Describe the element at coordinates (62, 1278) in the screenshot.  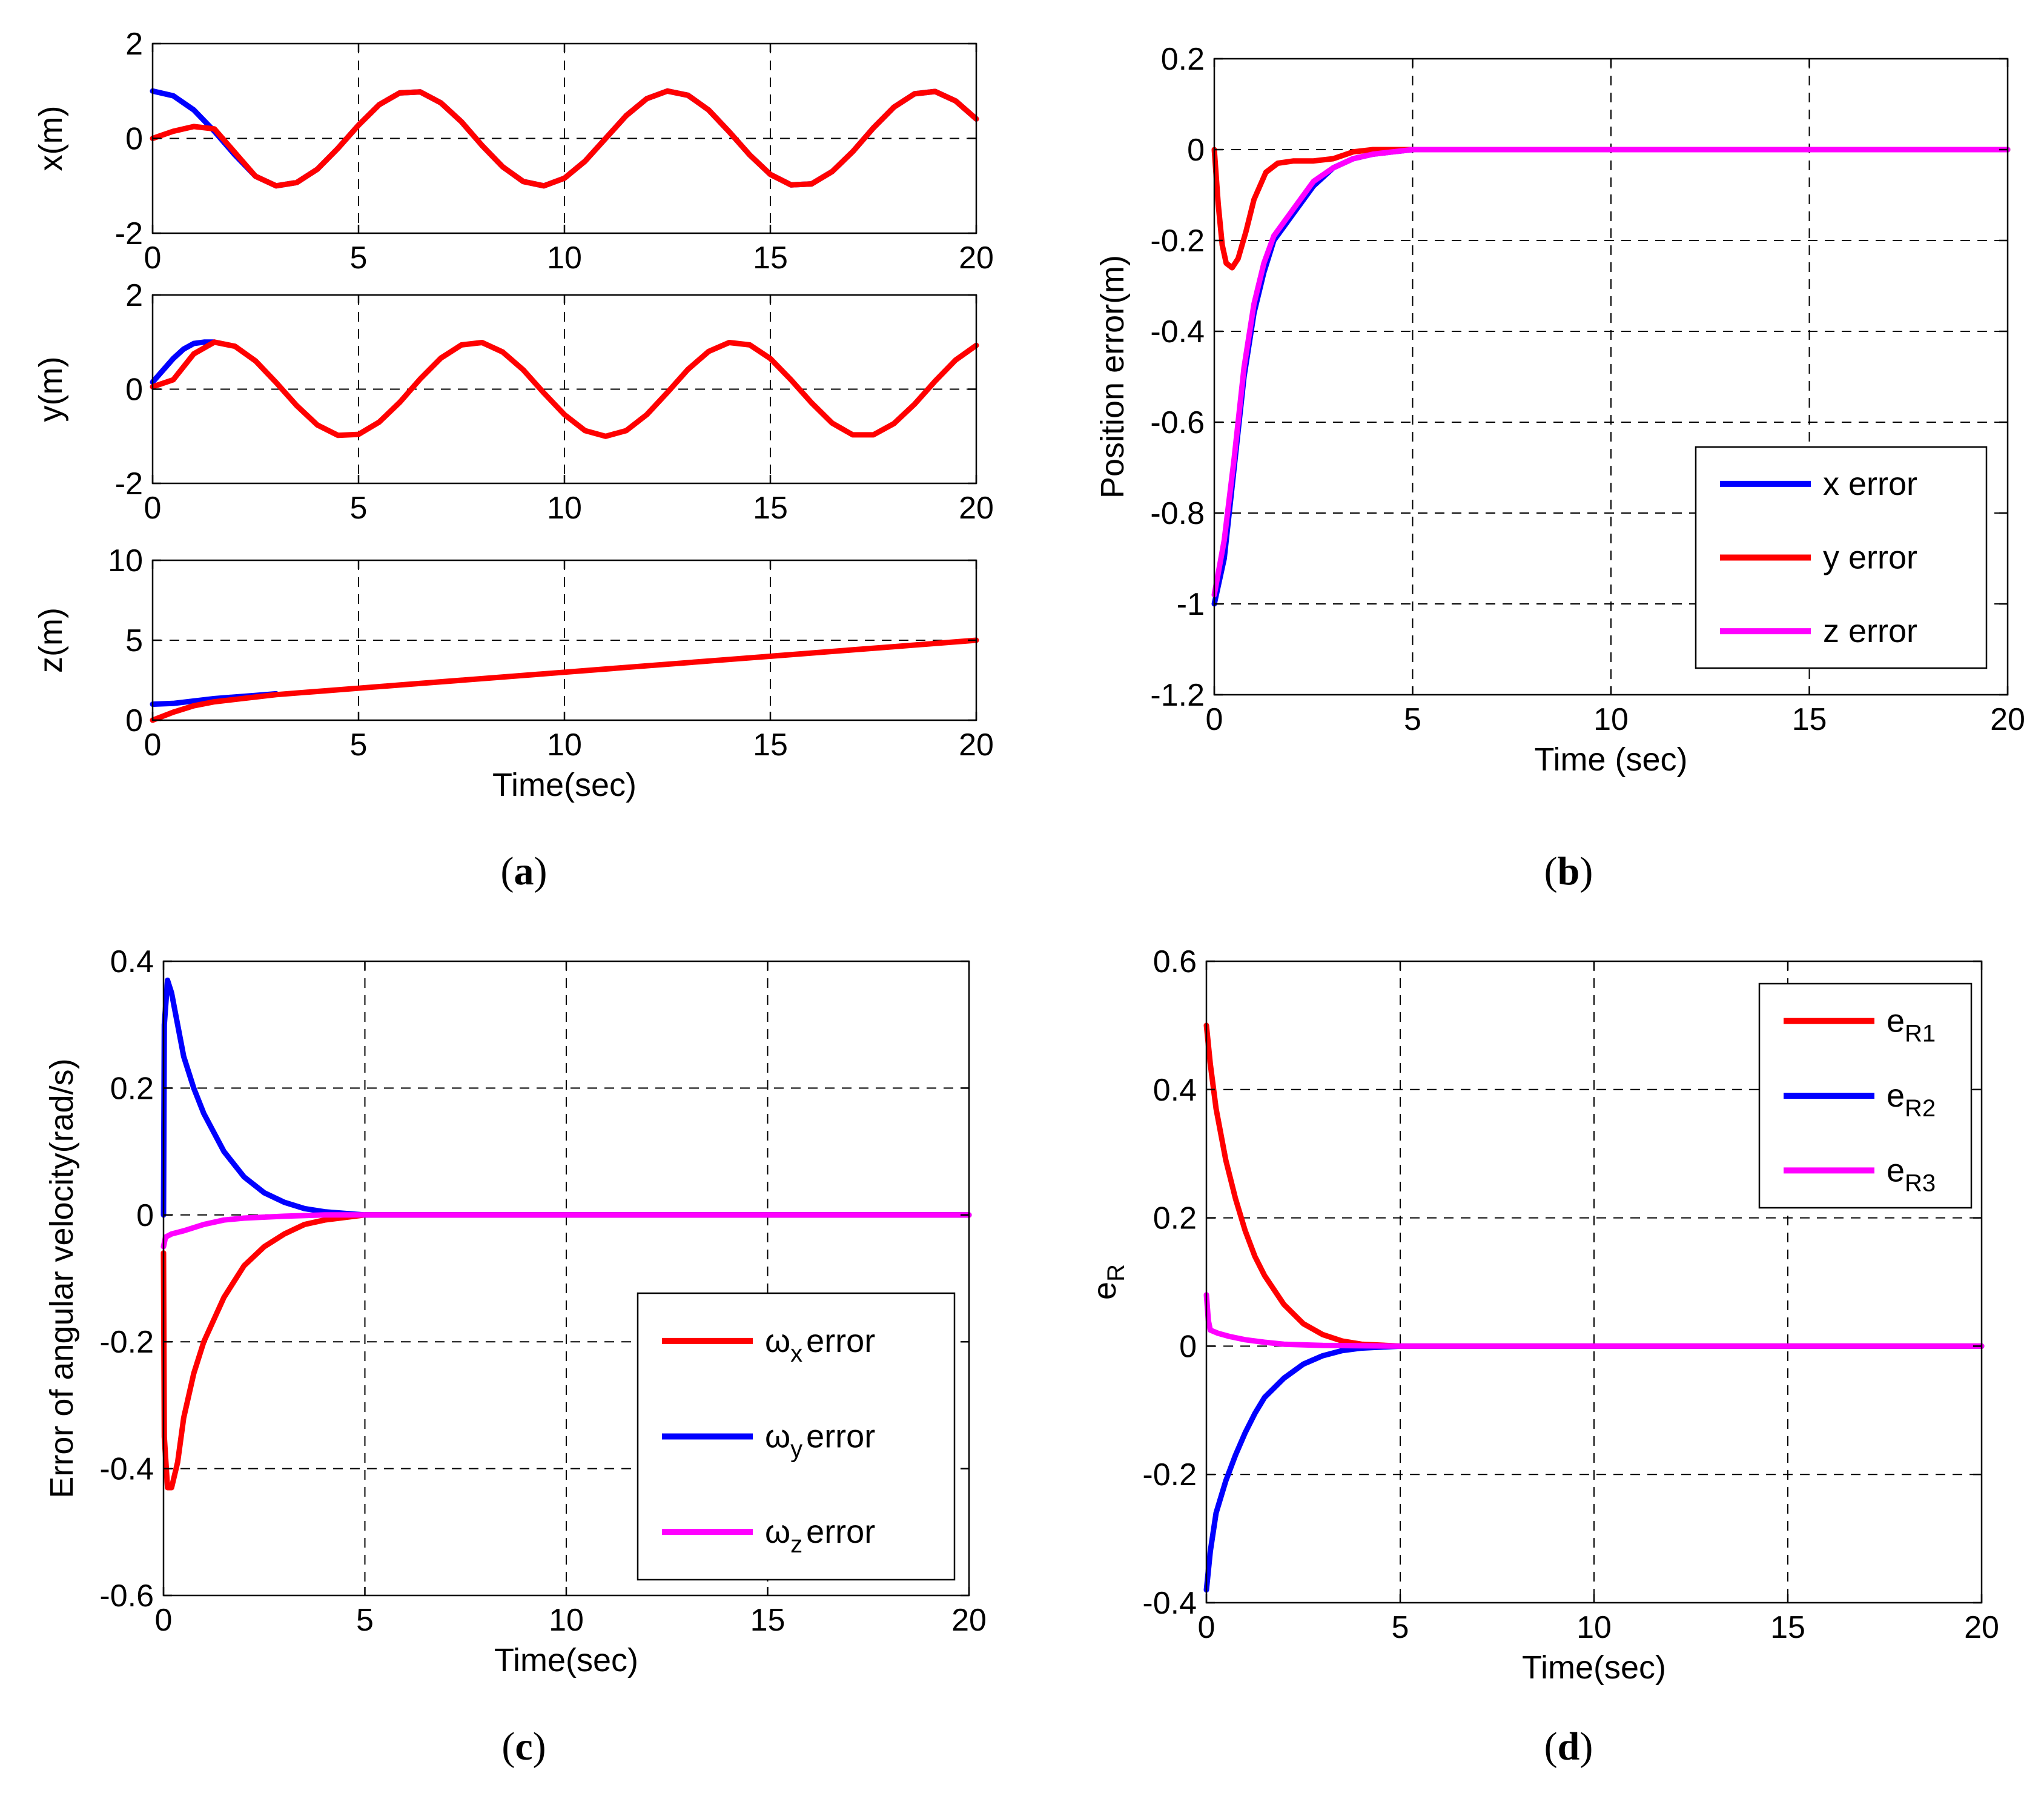
I see `y-axis-label: Error of angular velocity(rad/s)` at that location.